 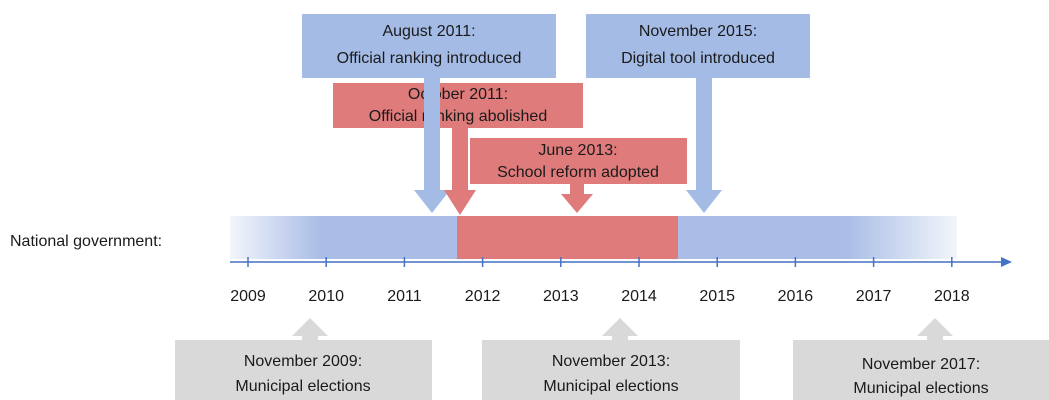 I want to click on year-label: 2016, so click(x=796, y=296).